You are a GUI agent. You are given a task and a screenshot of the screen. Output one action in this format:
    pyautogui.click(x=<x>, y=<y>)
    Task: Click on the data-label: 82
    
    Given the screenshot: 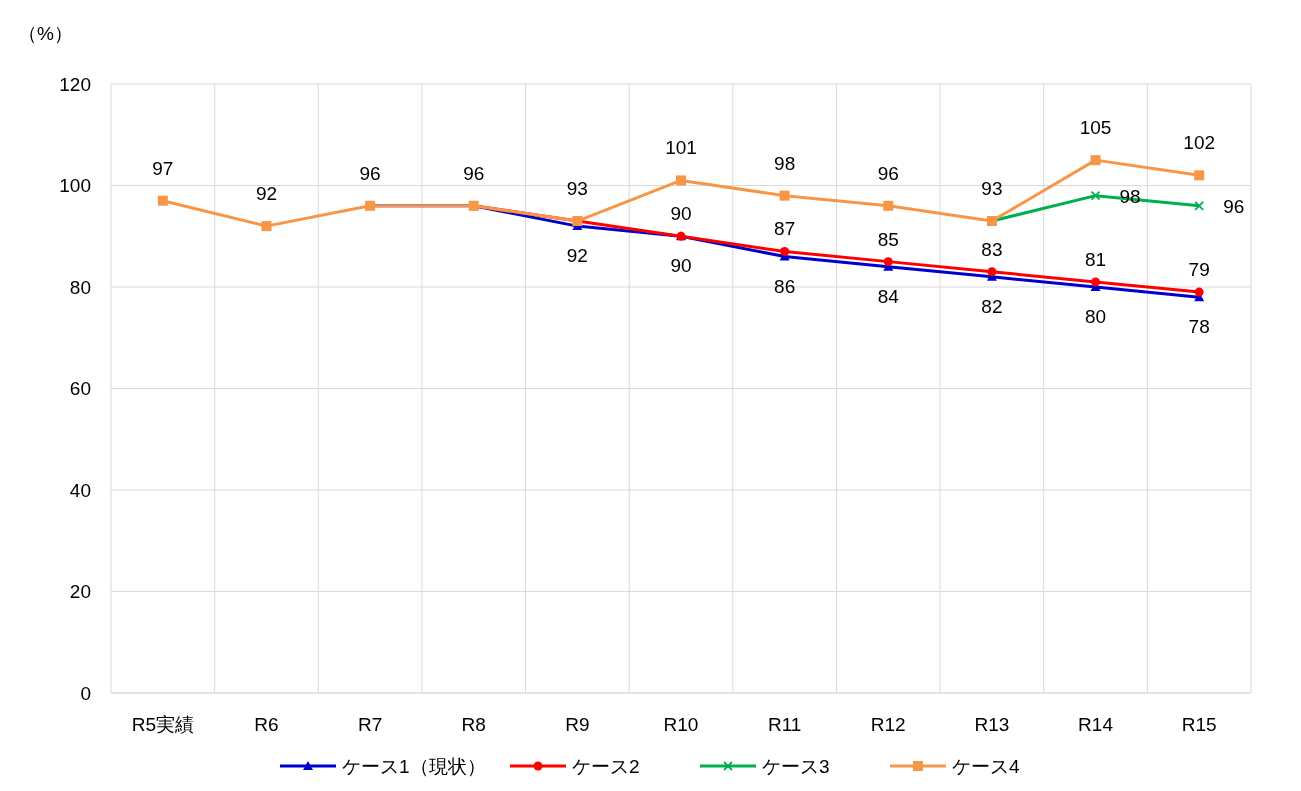 What is the action you would take?
    pyautogui.click(x=992, y=306)
    